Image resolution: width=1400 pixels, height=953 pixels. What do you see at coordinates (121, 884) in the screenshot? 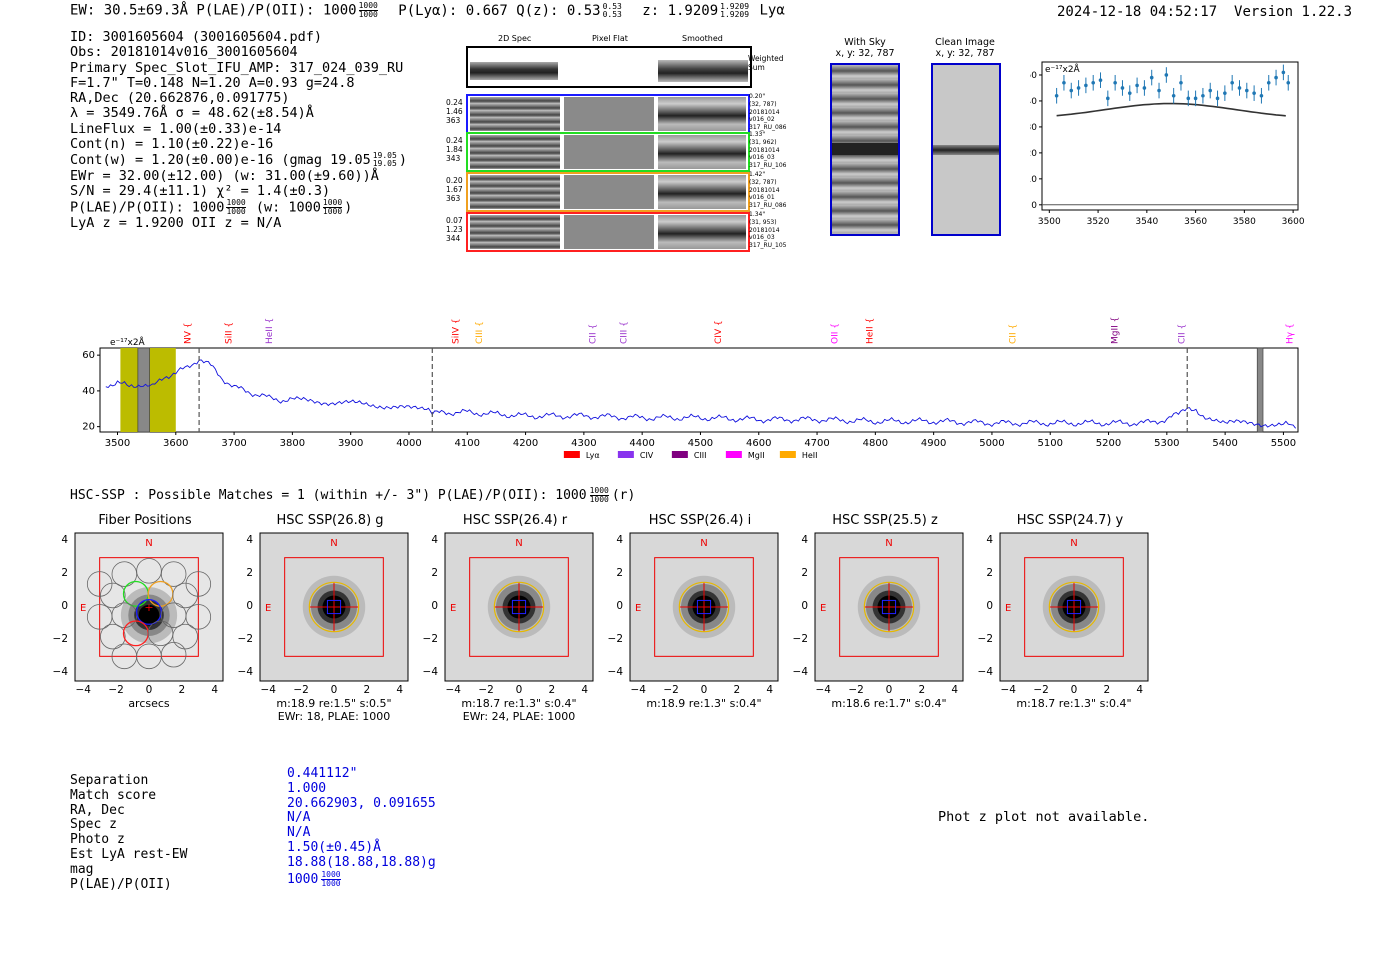
I see `match-label: P(LAE)/P(OII)` at bounding box center [121, 884].